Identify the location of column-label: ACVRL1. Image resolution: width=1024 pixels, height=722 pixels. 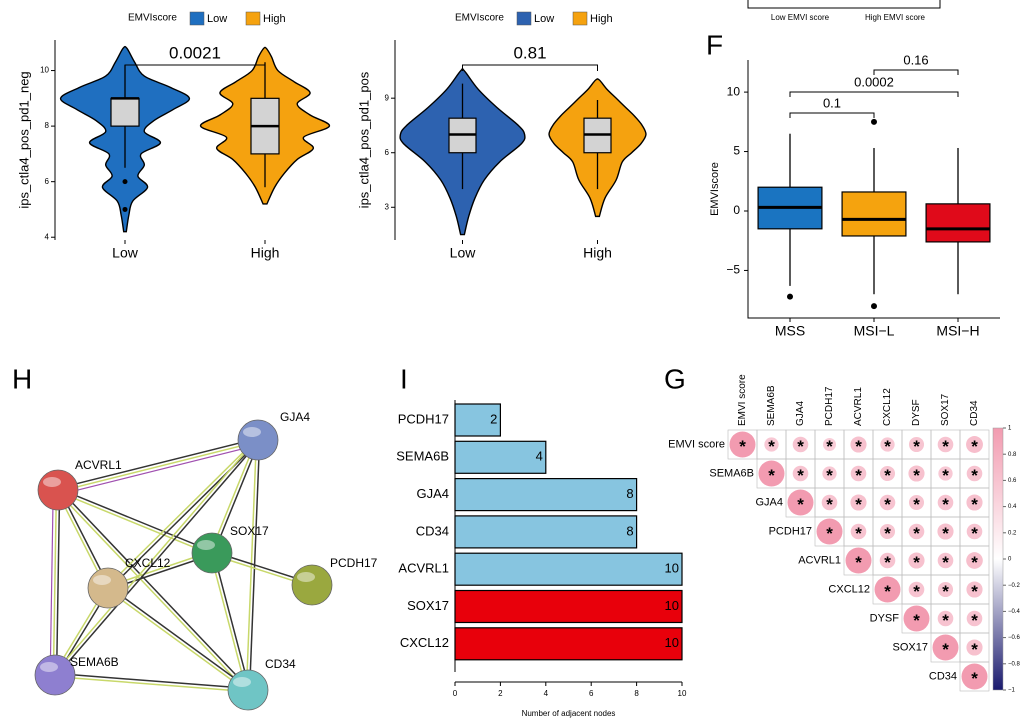
(858, 406).